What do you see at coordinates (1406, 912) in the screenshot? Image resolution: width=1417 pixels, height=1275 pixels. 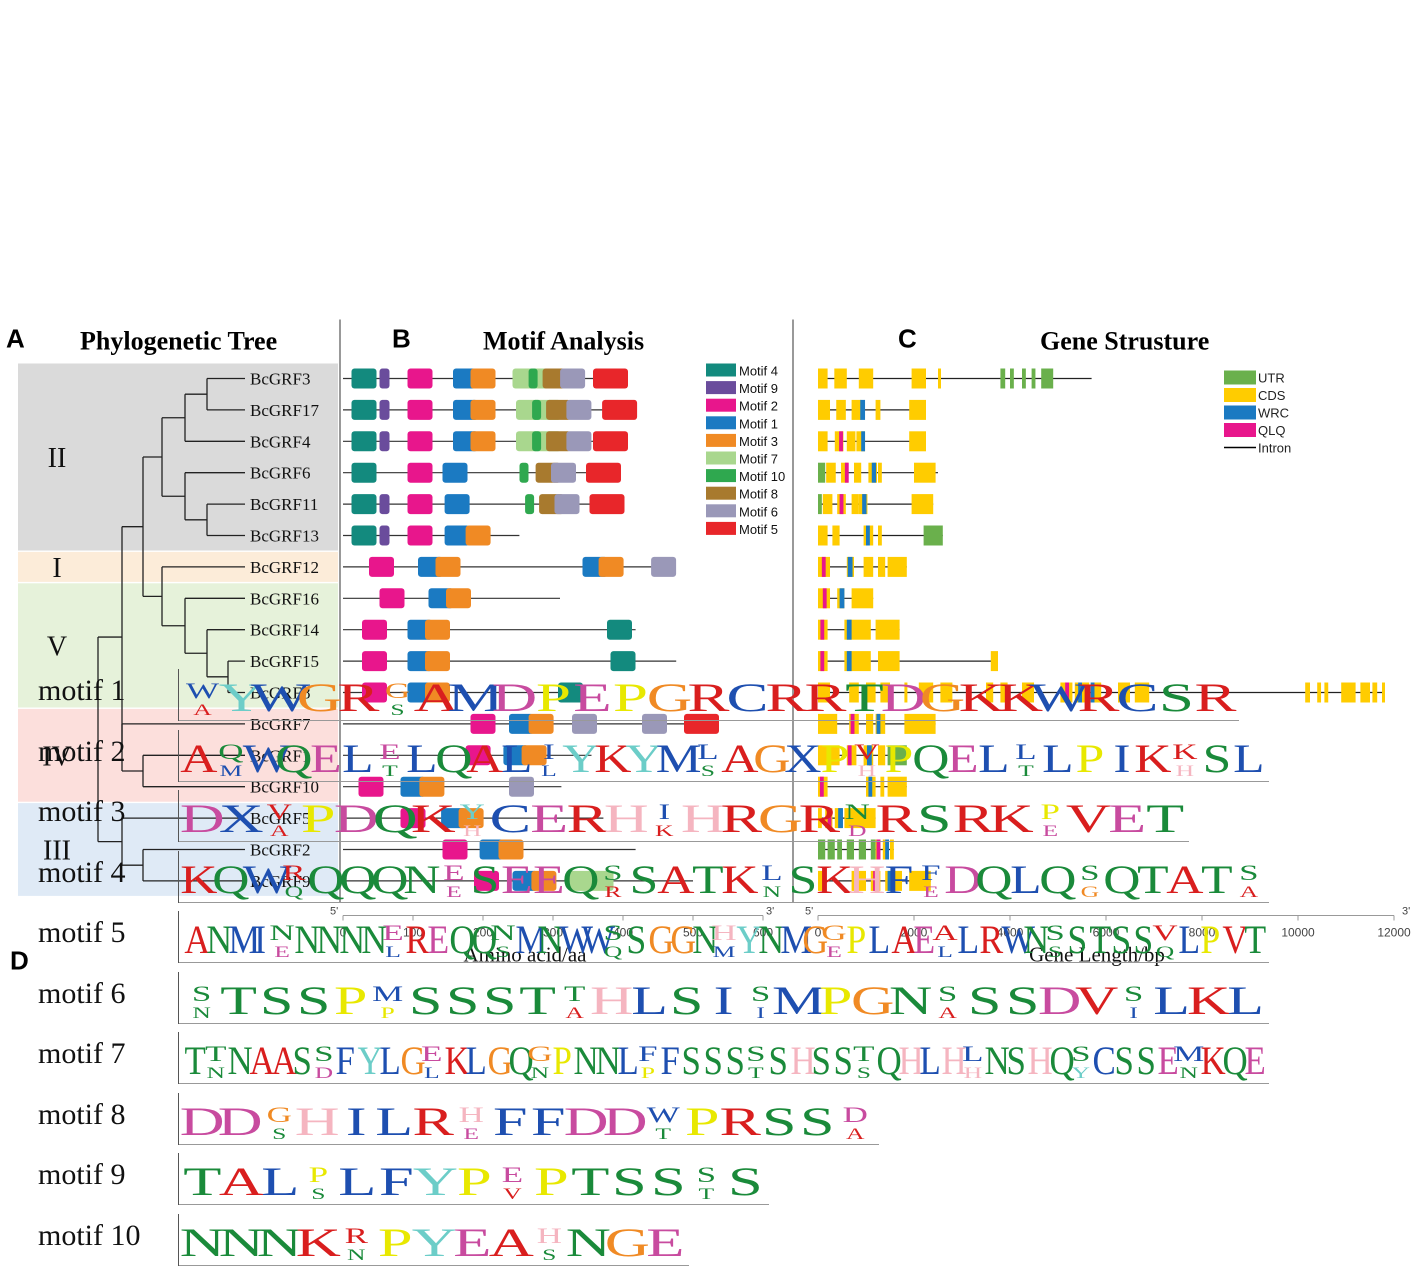 I see `gene-axis-3prime: 3'` at bounding box center [1406, 912].